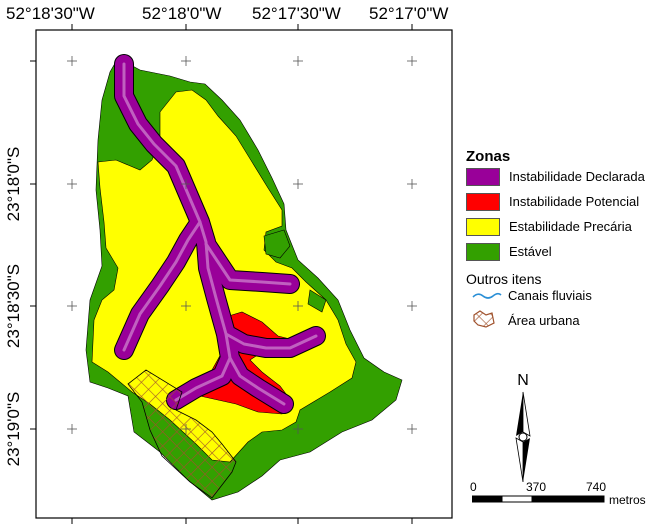 The height and width of the screenshot is (532, 650). I want to click on legend-label: Instabilidade Potencial, so click(574, 201).